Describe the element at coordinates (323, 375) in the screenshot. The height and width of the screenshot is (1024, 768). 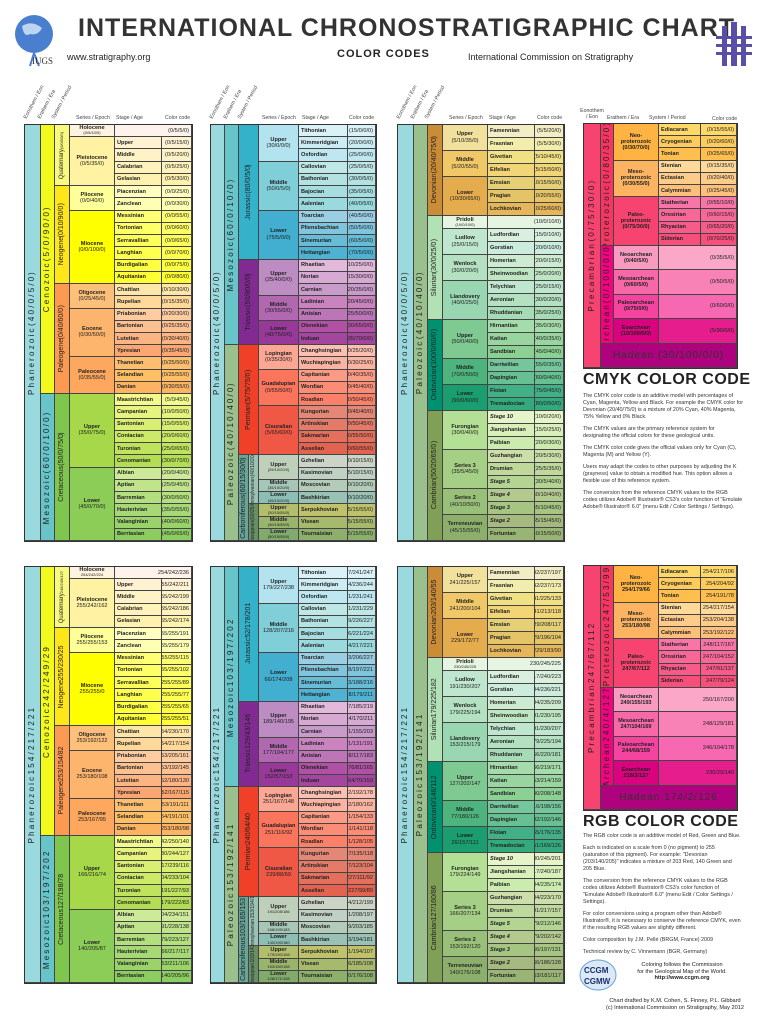
I see `stage-name: Capitanian` at that location.